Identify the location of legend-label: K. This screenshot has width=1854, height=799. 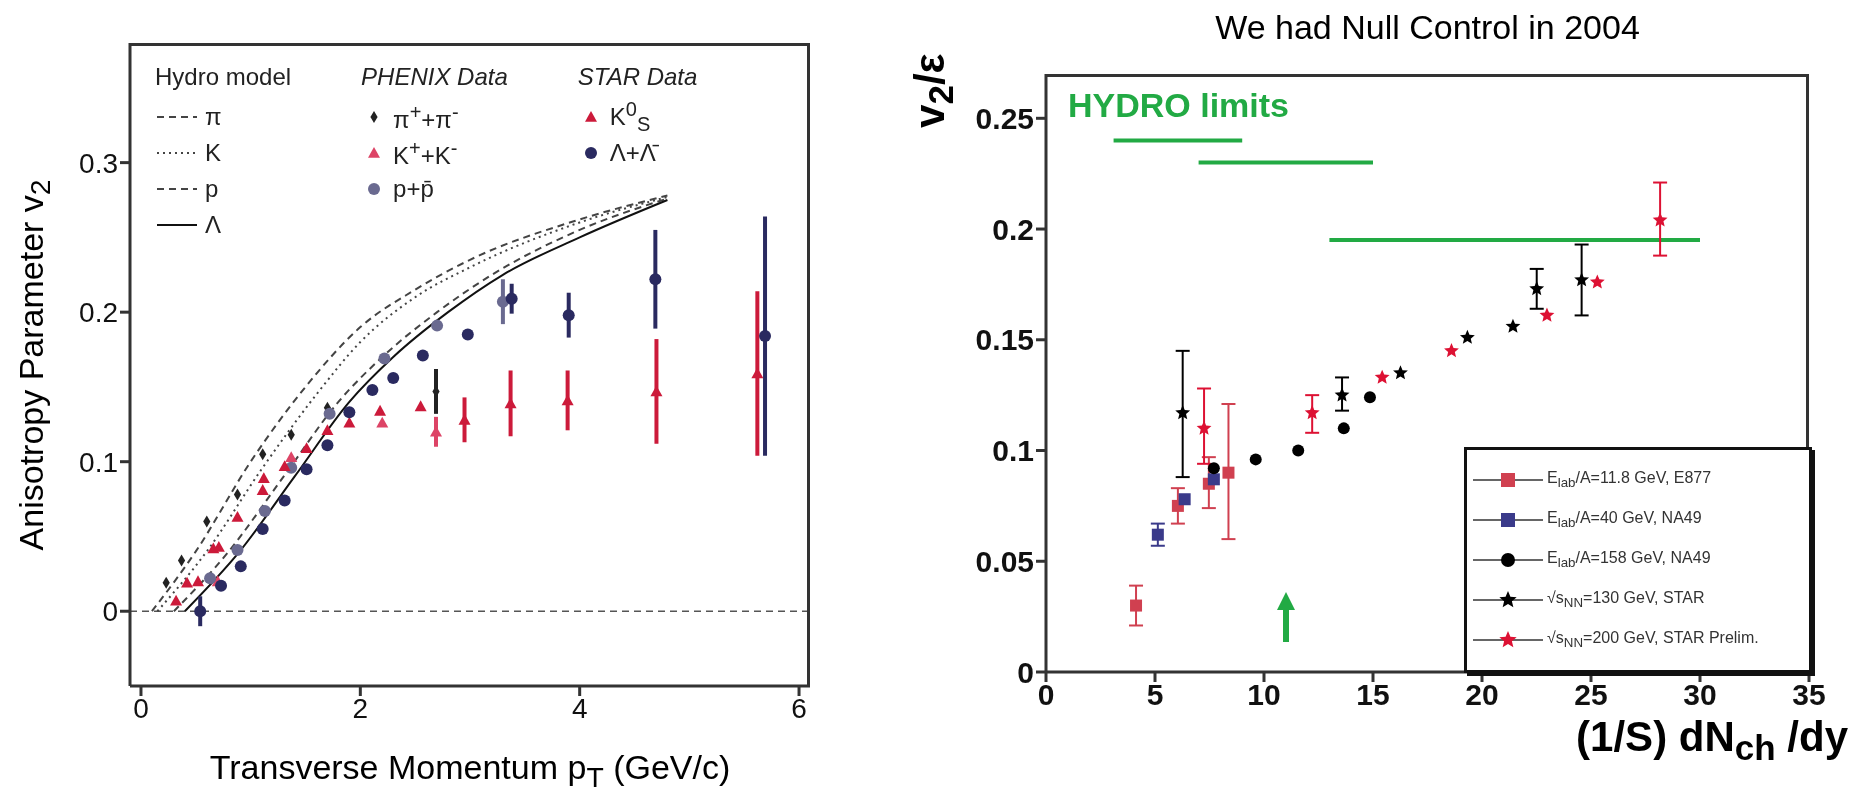
(213, 153).